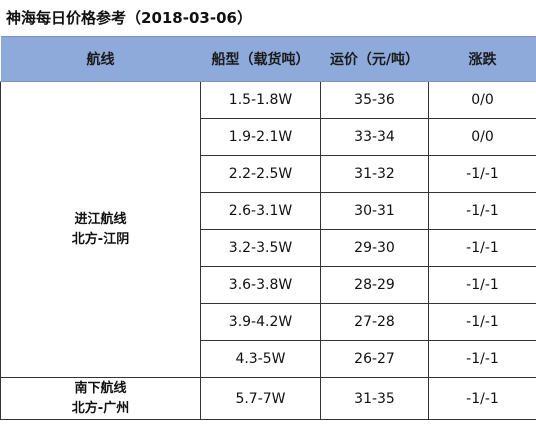  Describe the element at coordinates (100, 388) in the screenshot. I see `route-name: 南下航线` at that location.